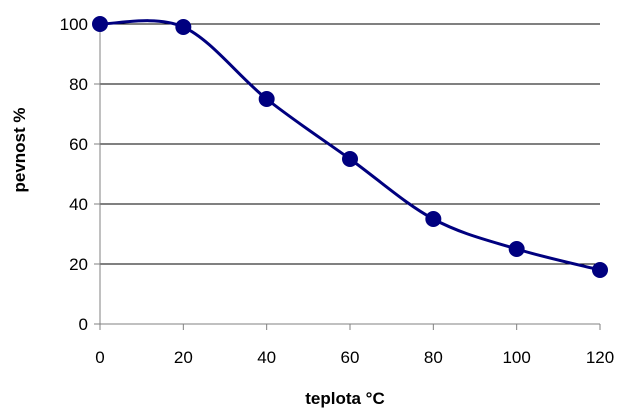 The height and width of the screenshot is (410, 621). I want to click on y-tick-label-40: 40, so click(78, 204).